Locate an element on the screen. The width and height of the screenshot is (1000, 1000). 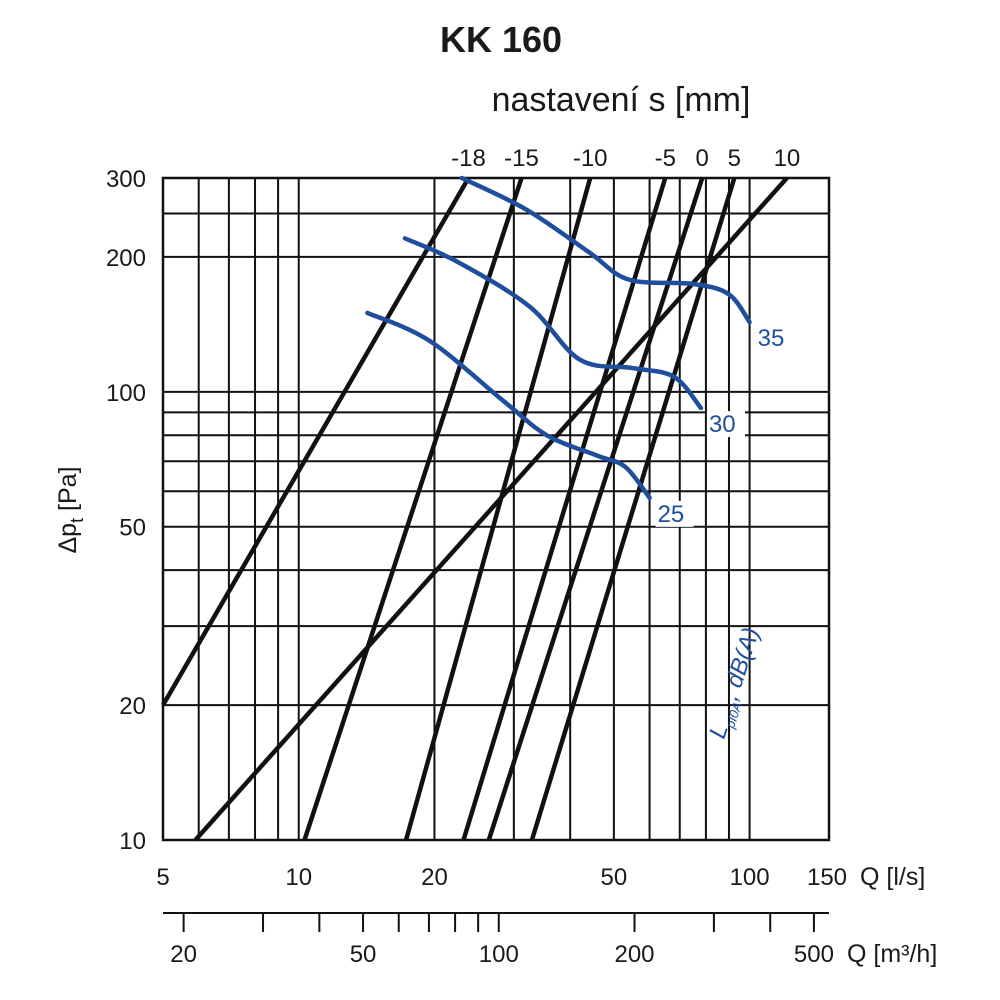
y-tick-label: 100 is located at coordinates (126, 393).